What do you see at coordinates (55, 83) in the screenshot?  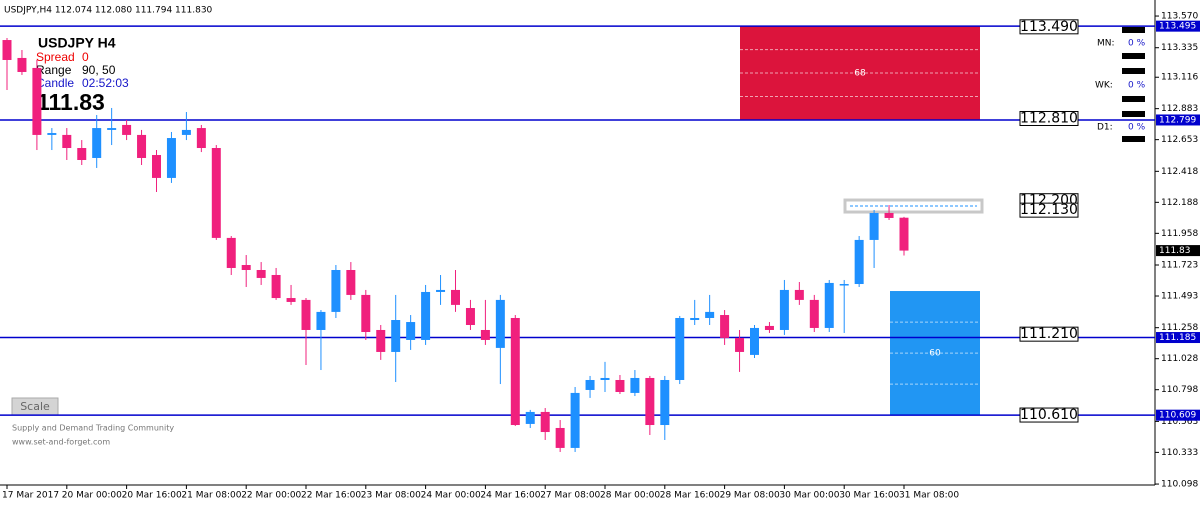 I see `info-candle-label: Candle` at bounding box center [55, 83].